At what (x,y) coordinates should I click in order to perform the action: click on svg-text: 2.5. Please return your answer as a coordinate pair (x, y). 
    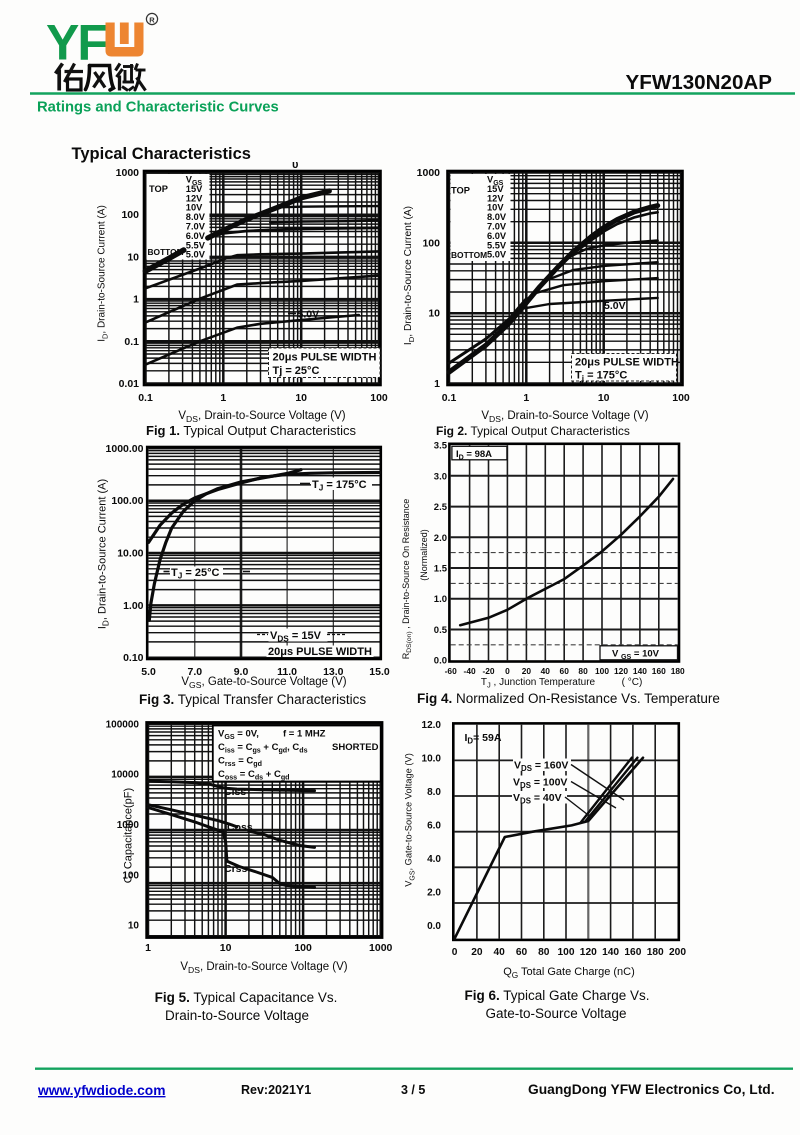
    Looking at the image, I should click on (441, 507).